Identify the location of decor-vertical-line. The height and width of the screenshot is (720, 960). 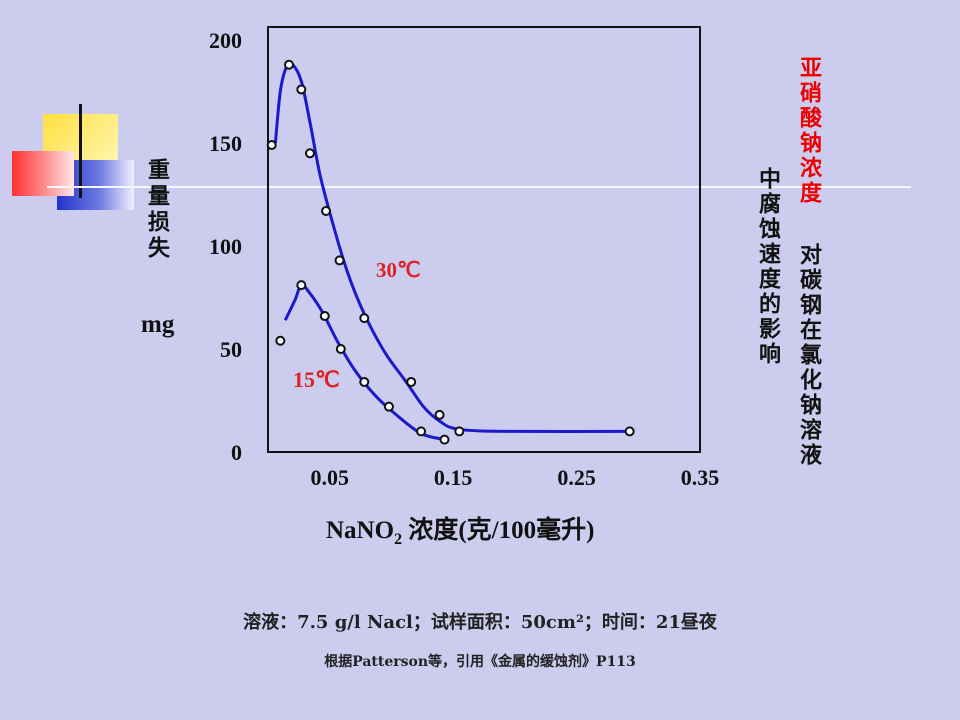
(80, 151).